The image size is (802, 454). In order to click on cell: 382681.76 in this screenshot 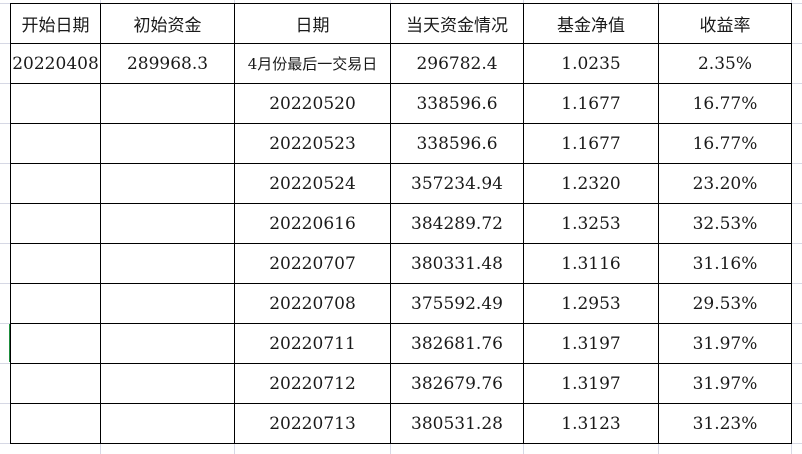, I will do `click(457, 343)`.